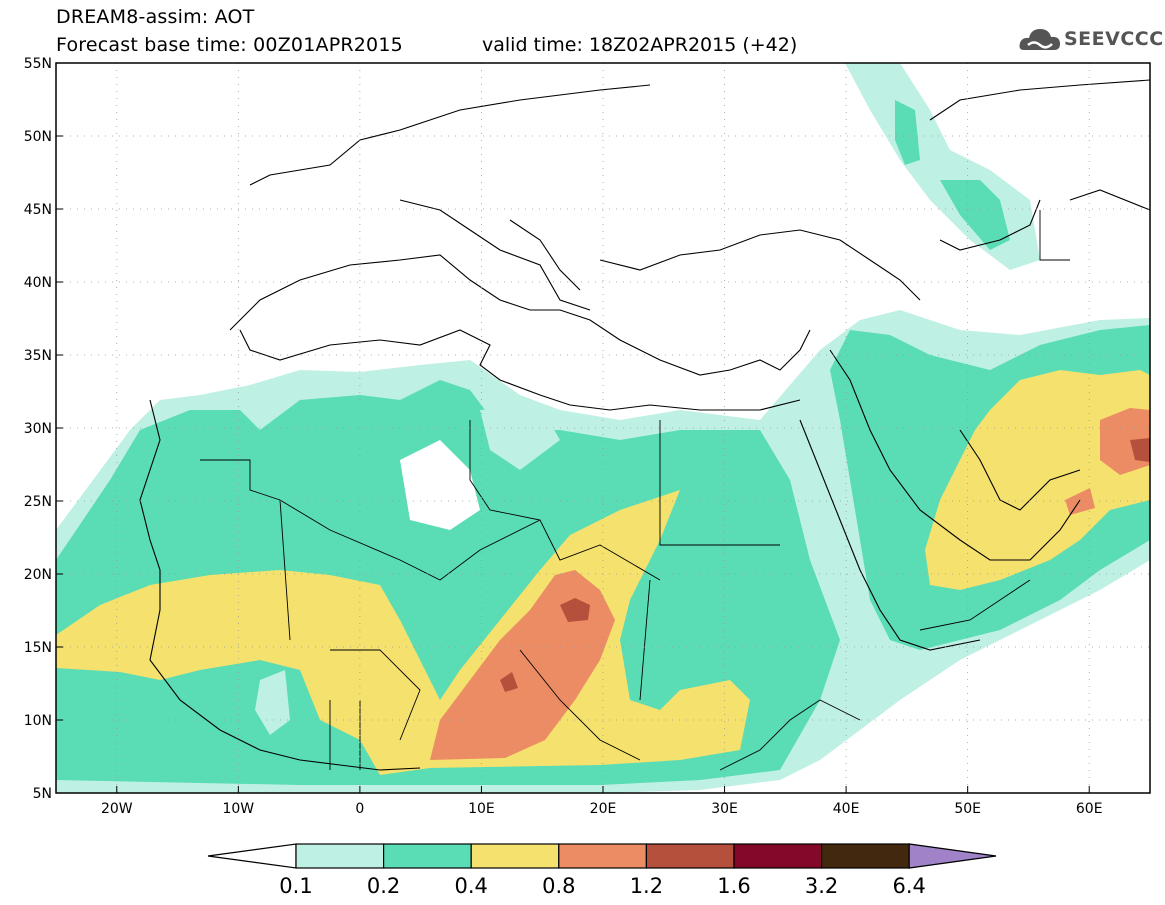 This screenshot has height=905, width=1165. I want to click on colorbar-level-label: 1.6, so click(733, 886).